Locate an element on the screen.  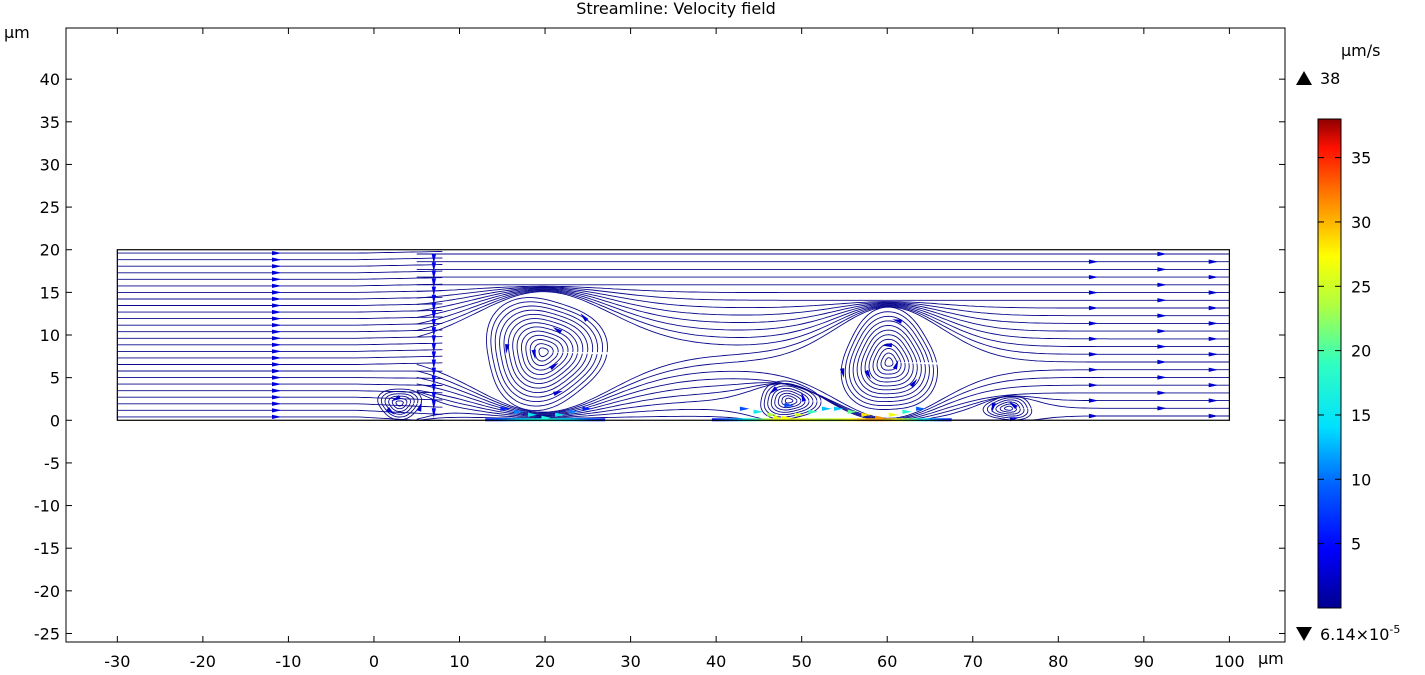
x-tick-label: 10 is located at coordinates (459, 661).